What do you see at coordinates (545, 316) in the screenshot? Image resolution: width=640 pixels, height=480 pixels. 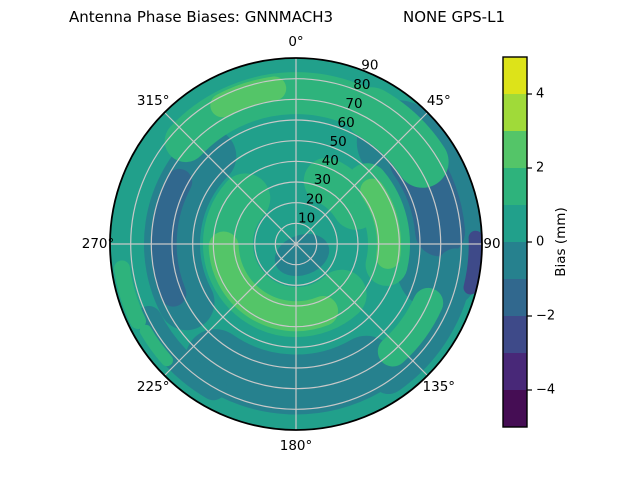 I see `colorbar-tick-neg2: −2` at bounding box center [545, 316].